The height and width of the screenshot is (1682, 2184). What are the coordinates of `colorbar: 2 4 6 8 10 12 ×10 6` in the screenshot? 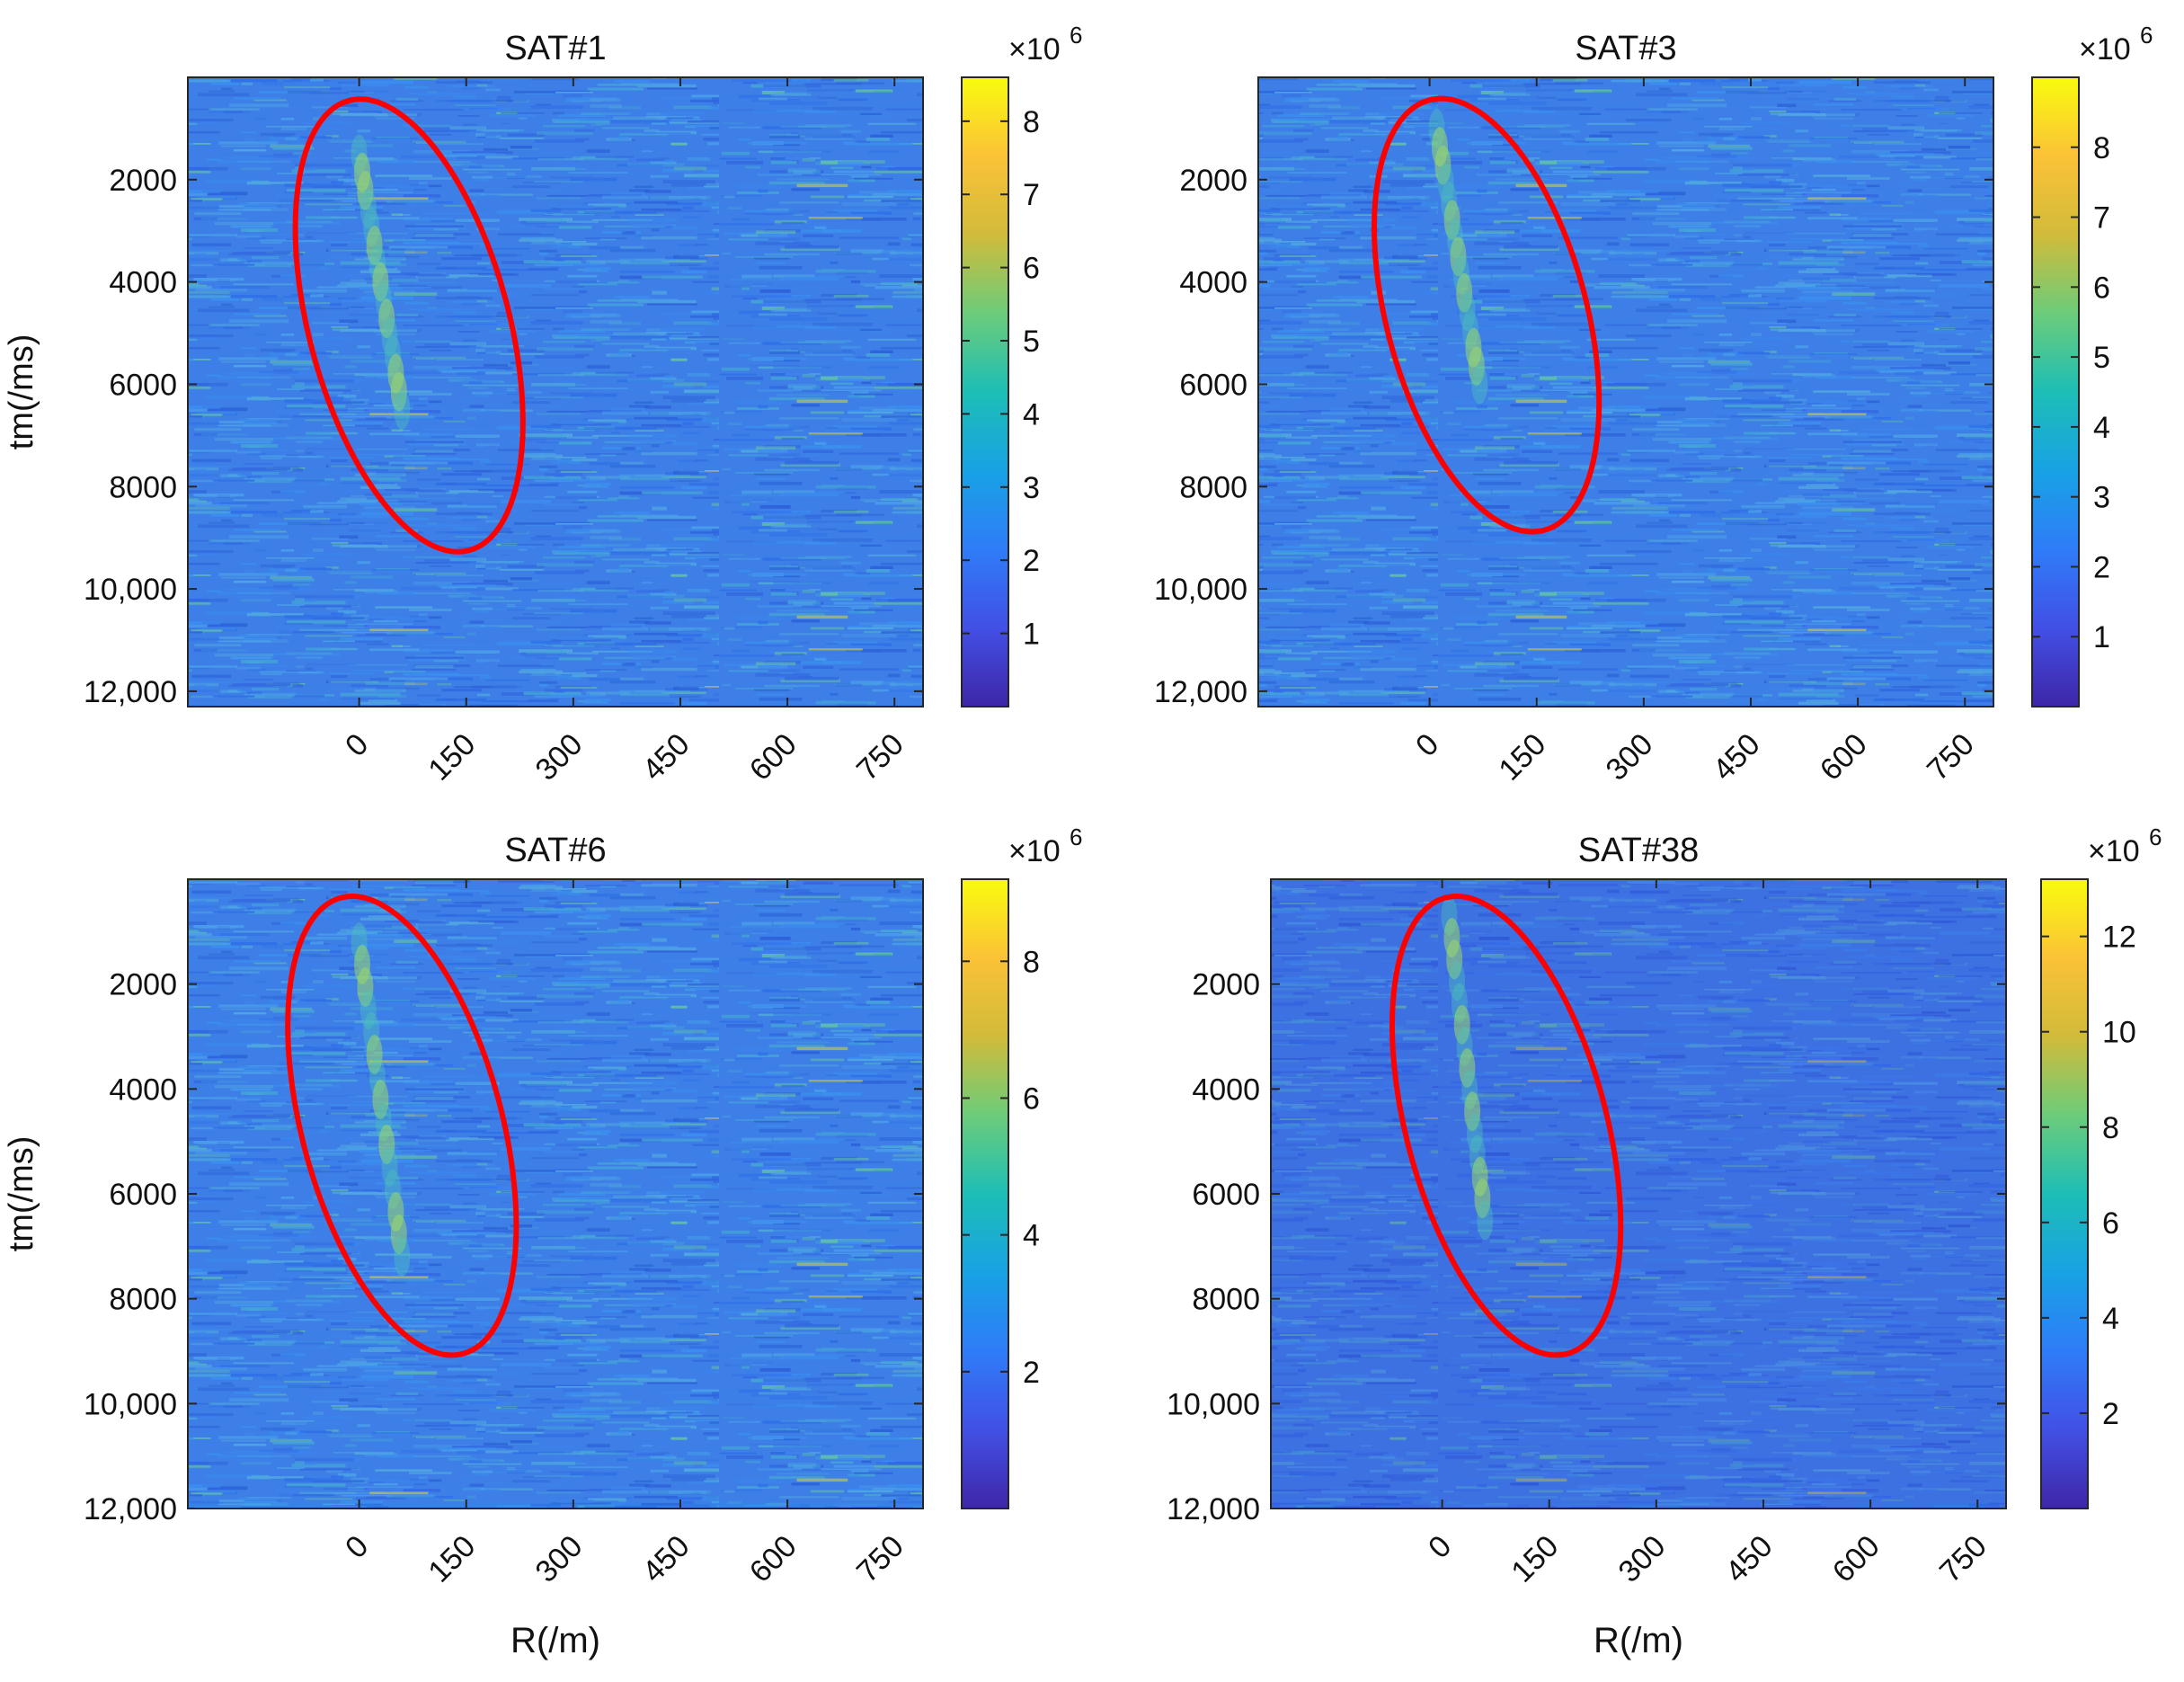 It's located at (2101, 1166).